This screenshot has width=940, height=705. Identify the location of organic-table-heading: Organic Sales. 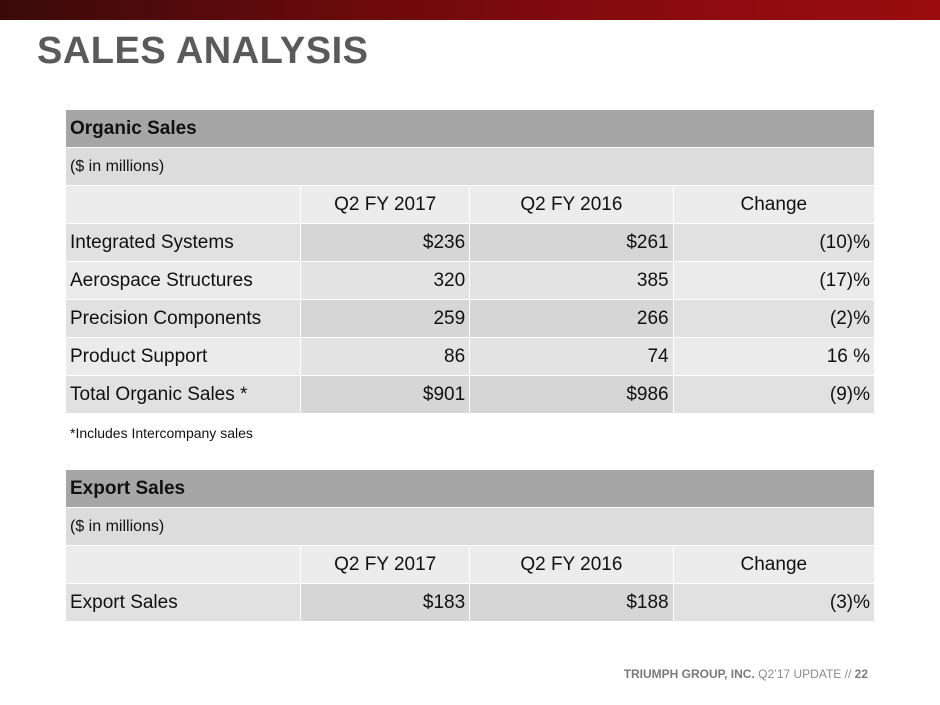
(470, 129).